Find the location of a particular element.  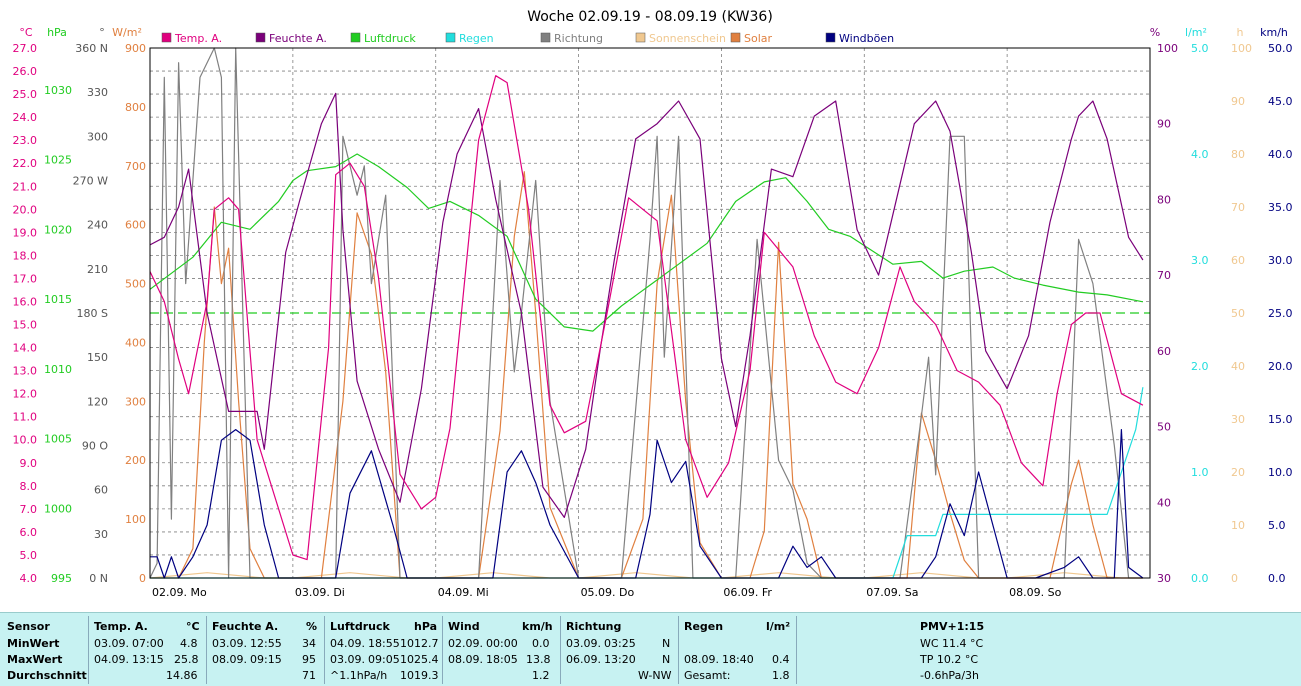

legend-label: Solar is located at coordinates (758, 38).